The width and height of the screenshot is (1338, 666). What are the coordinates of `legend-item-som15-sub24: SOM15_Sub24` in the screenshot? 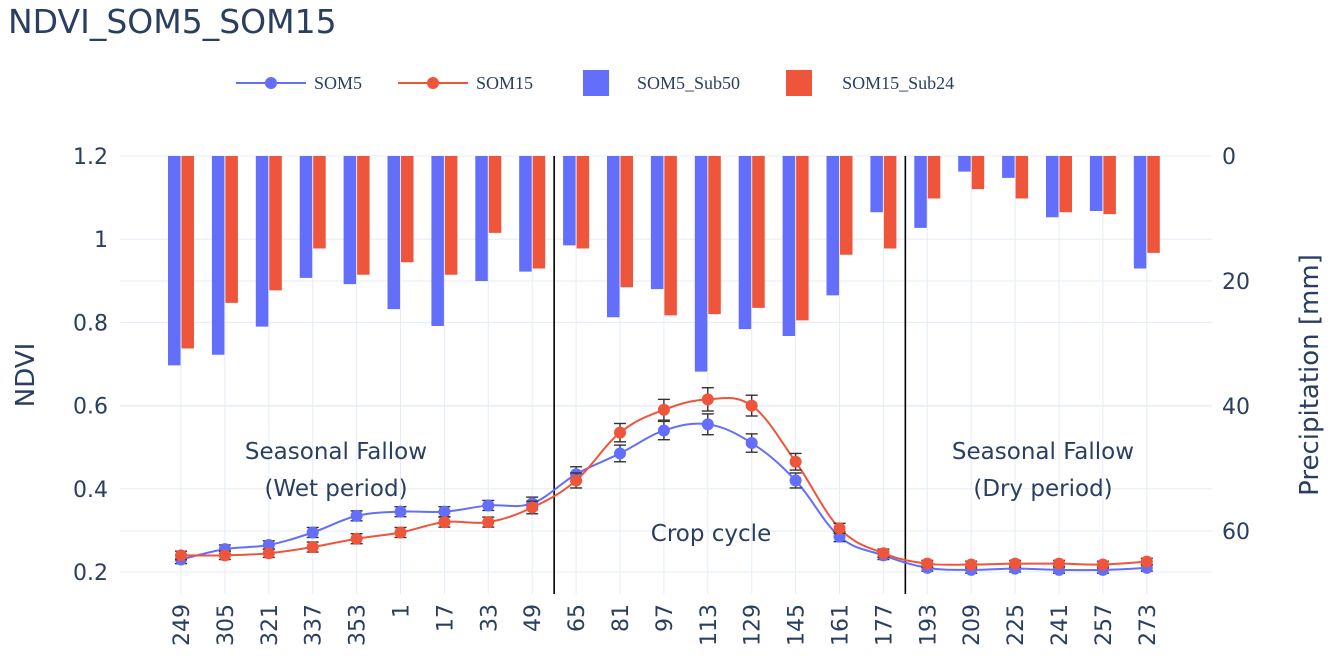 It's located at (868, 83).